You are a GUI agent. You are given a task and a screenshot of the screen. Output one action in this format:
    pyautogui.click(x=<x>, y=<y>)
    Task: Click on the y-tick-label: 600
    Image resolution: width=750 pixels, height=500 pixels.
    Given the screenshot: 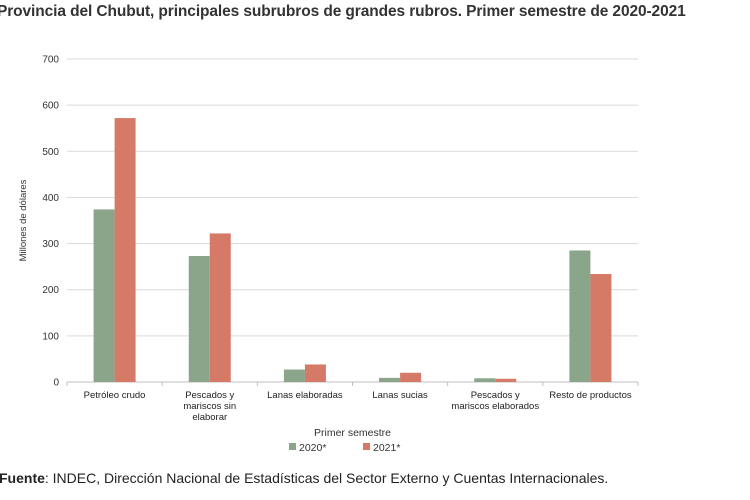 What is the action you would take?
    pyautogui.click(x=50, y=106)
    